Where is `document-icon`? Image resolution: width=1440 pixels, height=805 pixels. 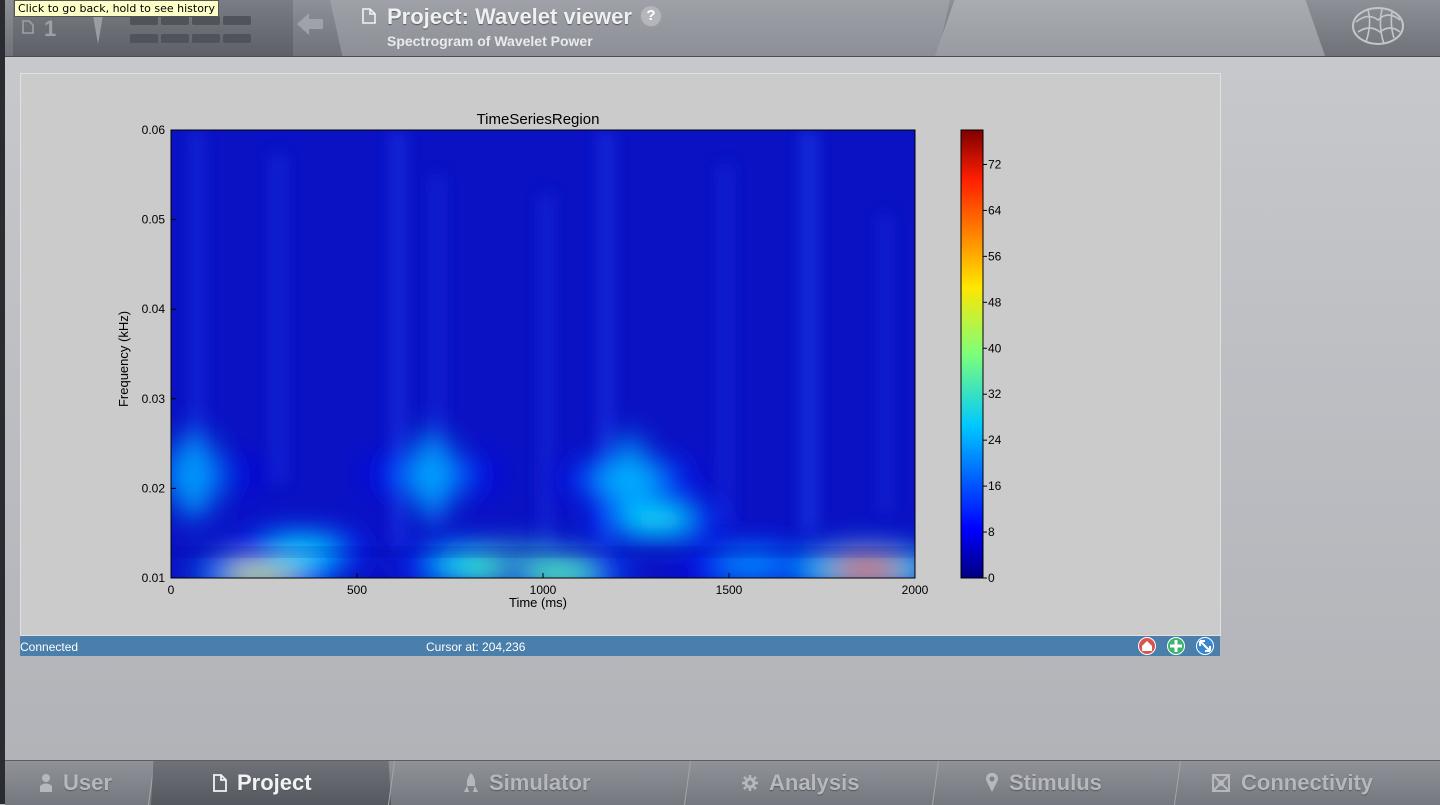 document-icon is located at coordinates (220, 783).